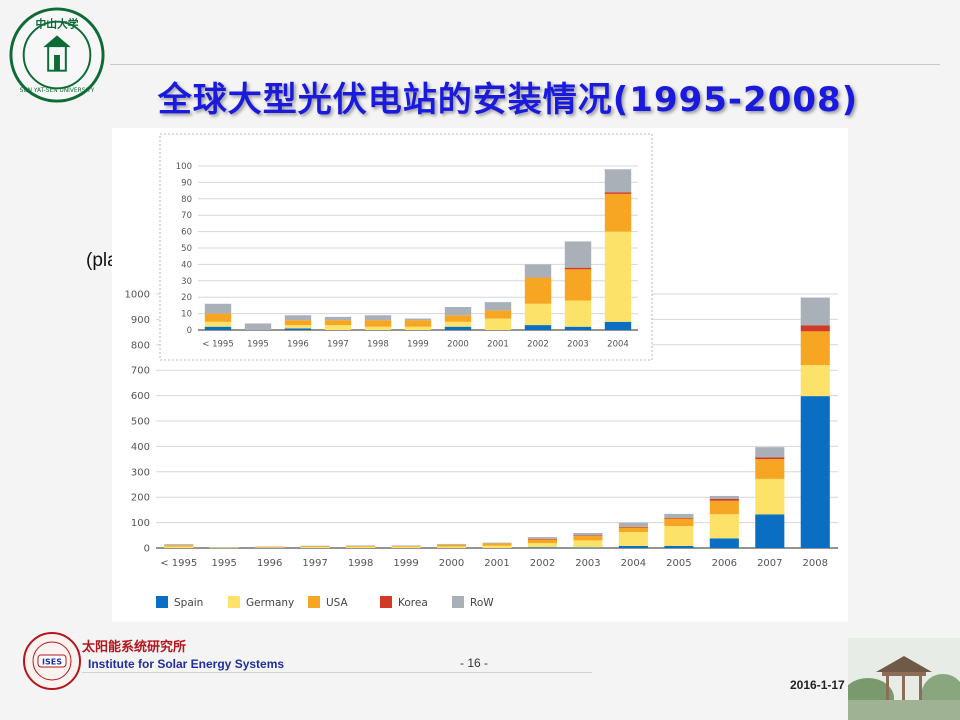 This screenshot has width=960, height=720. What do you see at coordinates (137, 422) in the screenshot?
I see `main-yticks: 0 100 200 300 400 500 600 700 800 900 1000` at bounding box center [137, 422].